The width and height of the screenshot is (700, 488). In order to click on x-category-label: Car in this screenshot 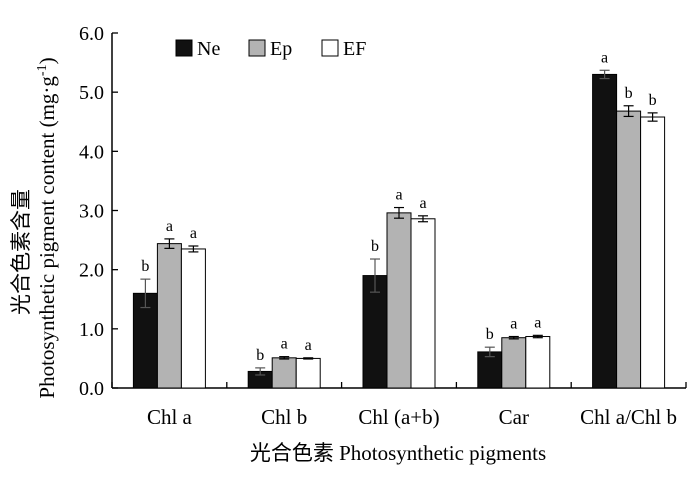, I will do `click(514, 417)`.